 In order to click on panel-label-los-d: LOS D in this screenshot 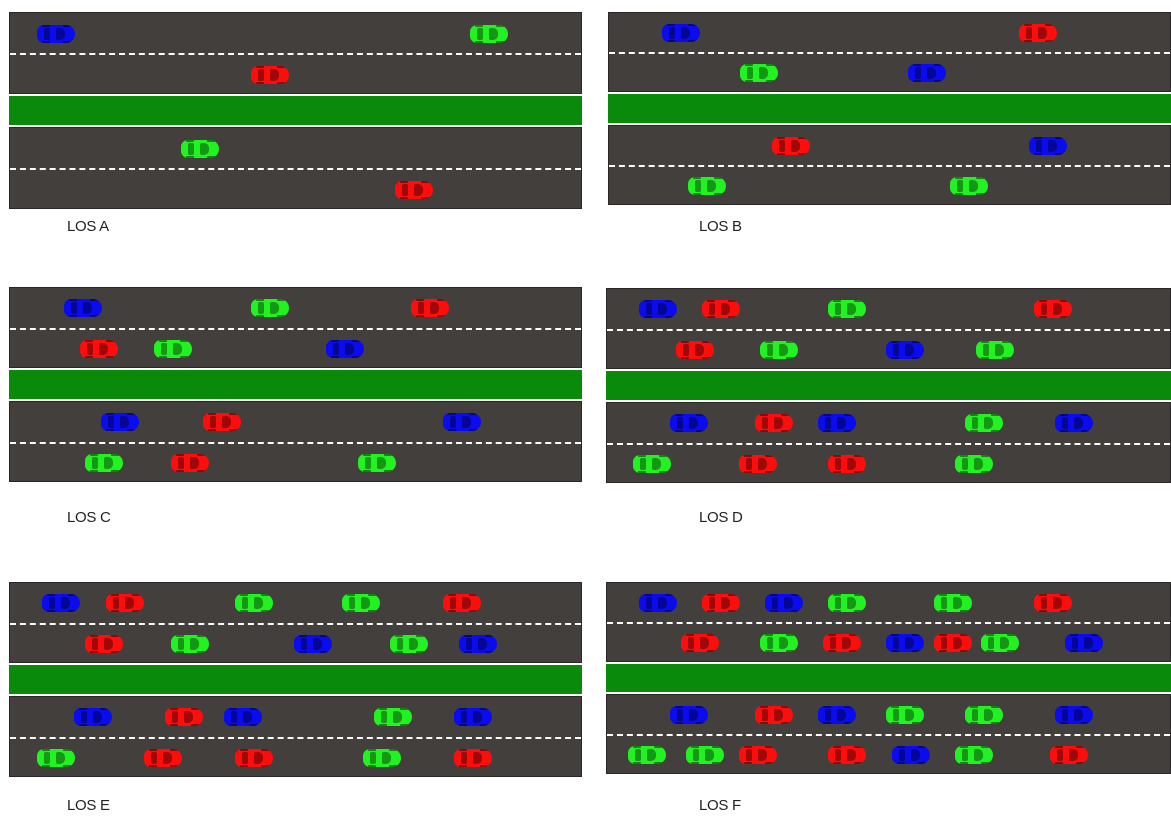, I will do `click(721, 517)`.